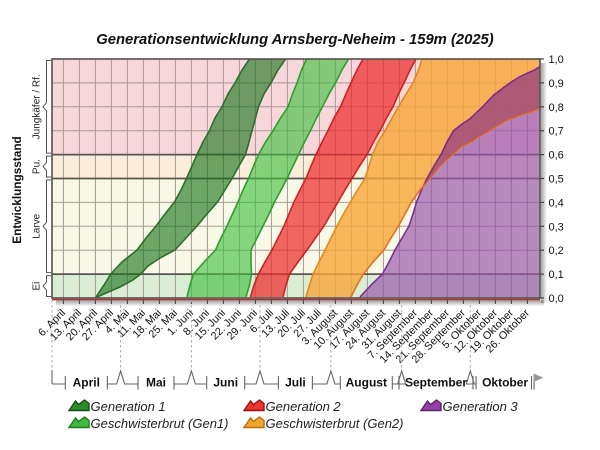  What do you see at coordinates (481, 406) in the screenshot?
I see `svg-text: Generation 3` at bounding box center [481, 406].